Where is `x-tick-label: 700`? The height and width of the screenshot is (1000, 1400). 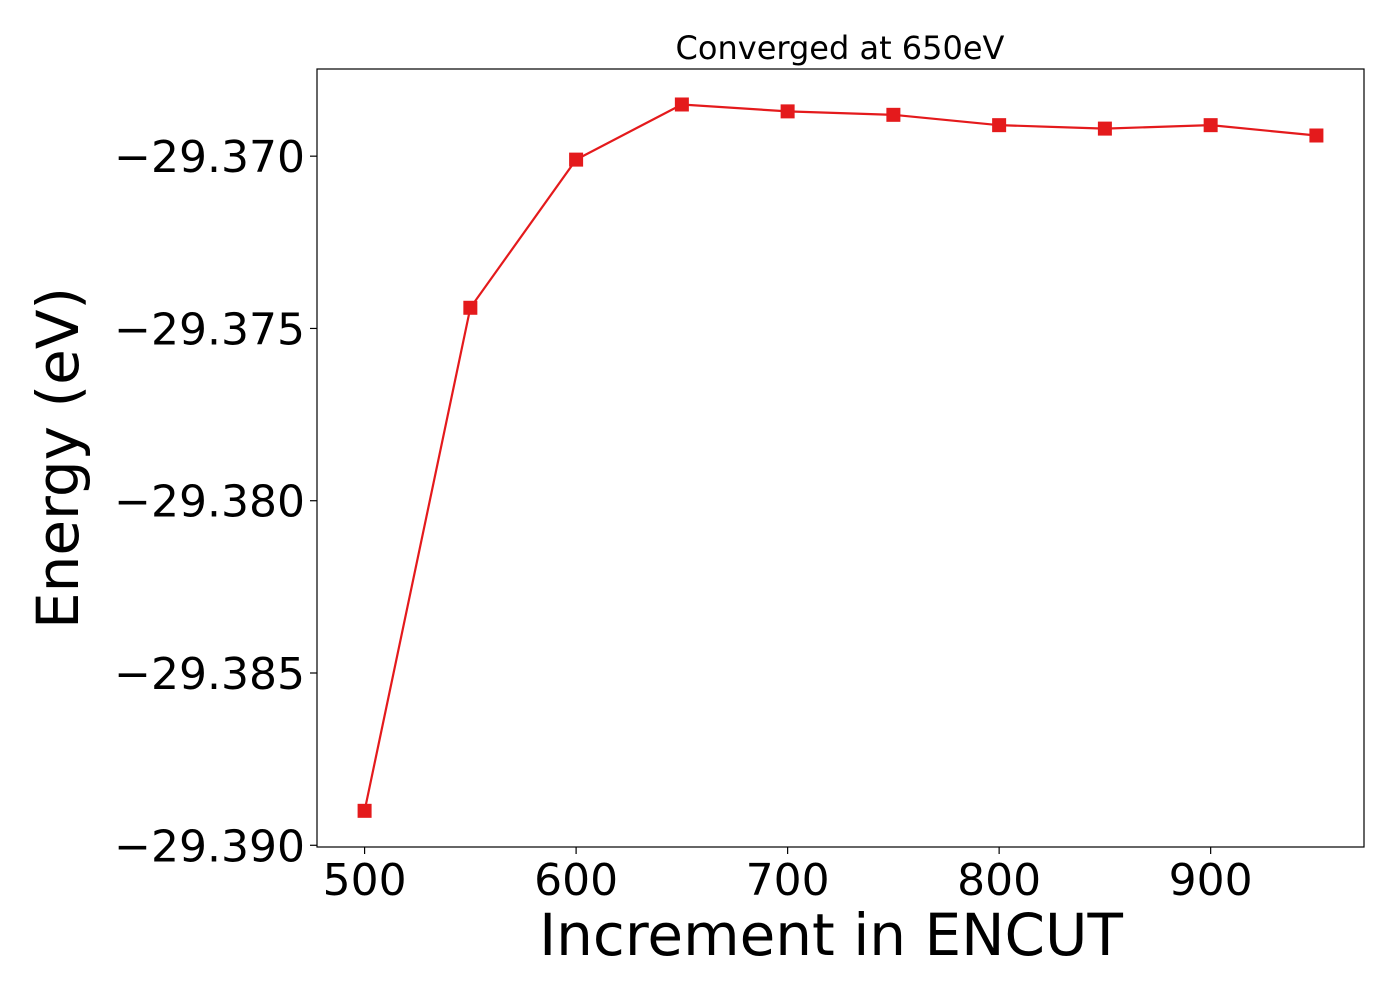
x-tick-label: 700 is located at coordinates (788, 880).